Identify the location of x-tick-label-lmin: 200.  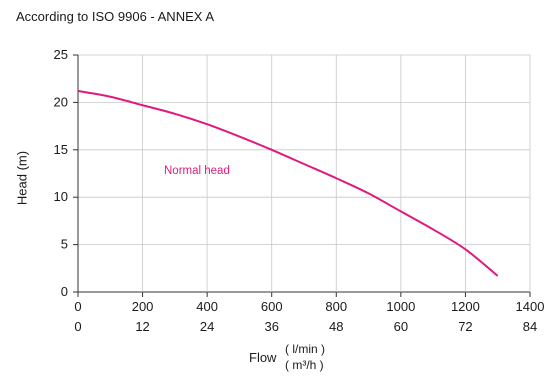
(143, 306).